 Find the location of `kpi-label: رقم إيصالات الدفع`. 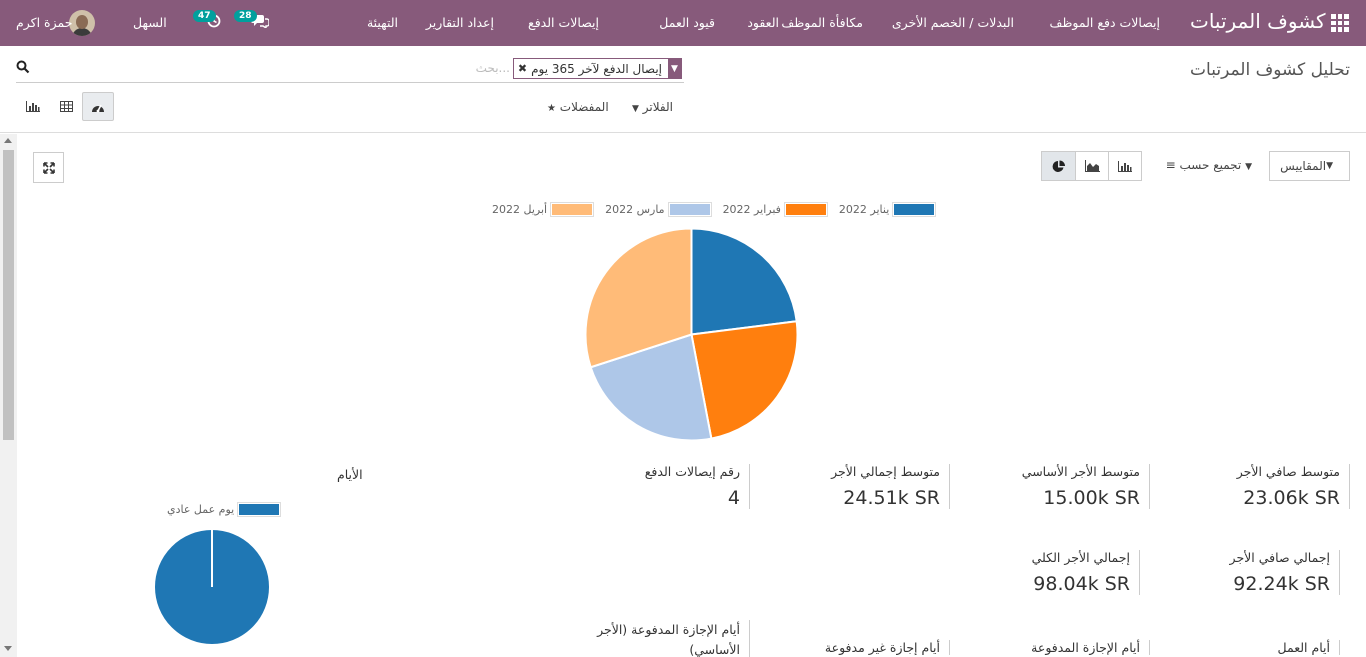

kpi-label: رقم إيصالات الدفع is located at coordinates (692, 471).